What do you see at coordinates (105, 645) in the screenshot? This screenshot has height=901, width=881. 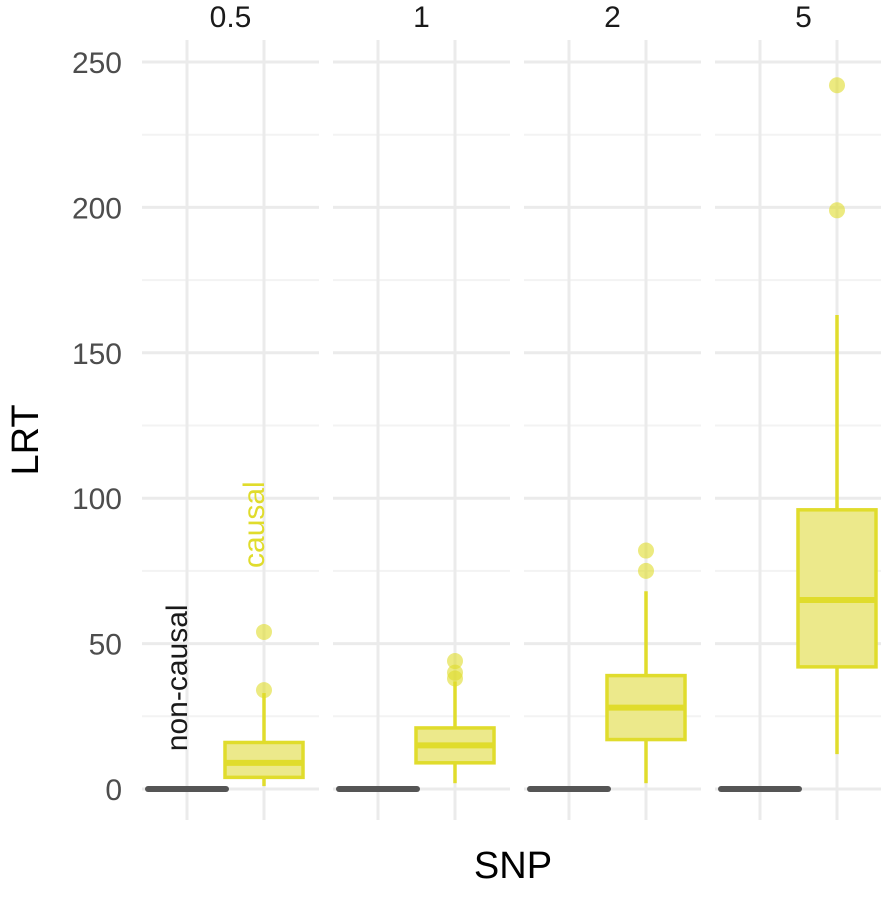 I see `y-tick-label: 50` at bounding box center [105, 645].